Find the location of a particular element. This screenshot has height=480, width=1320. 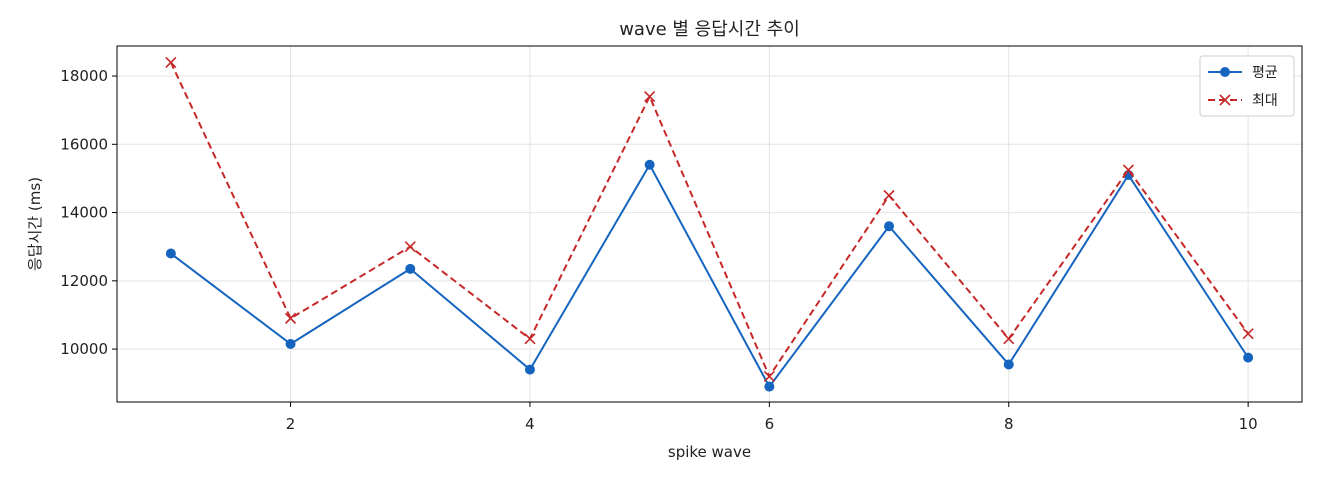

legend-label: 평균 is located at coordinates (1265, 73).